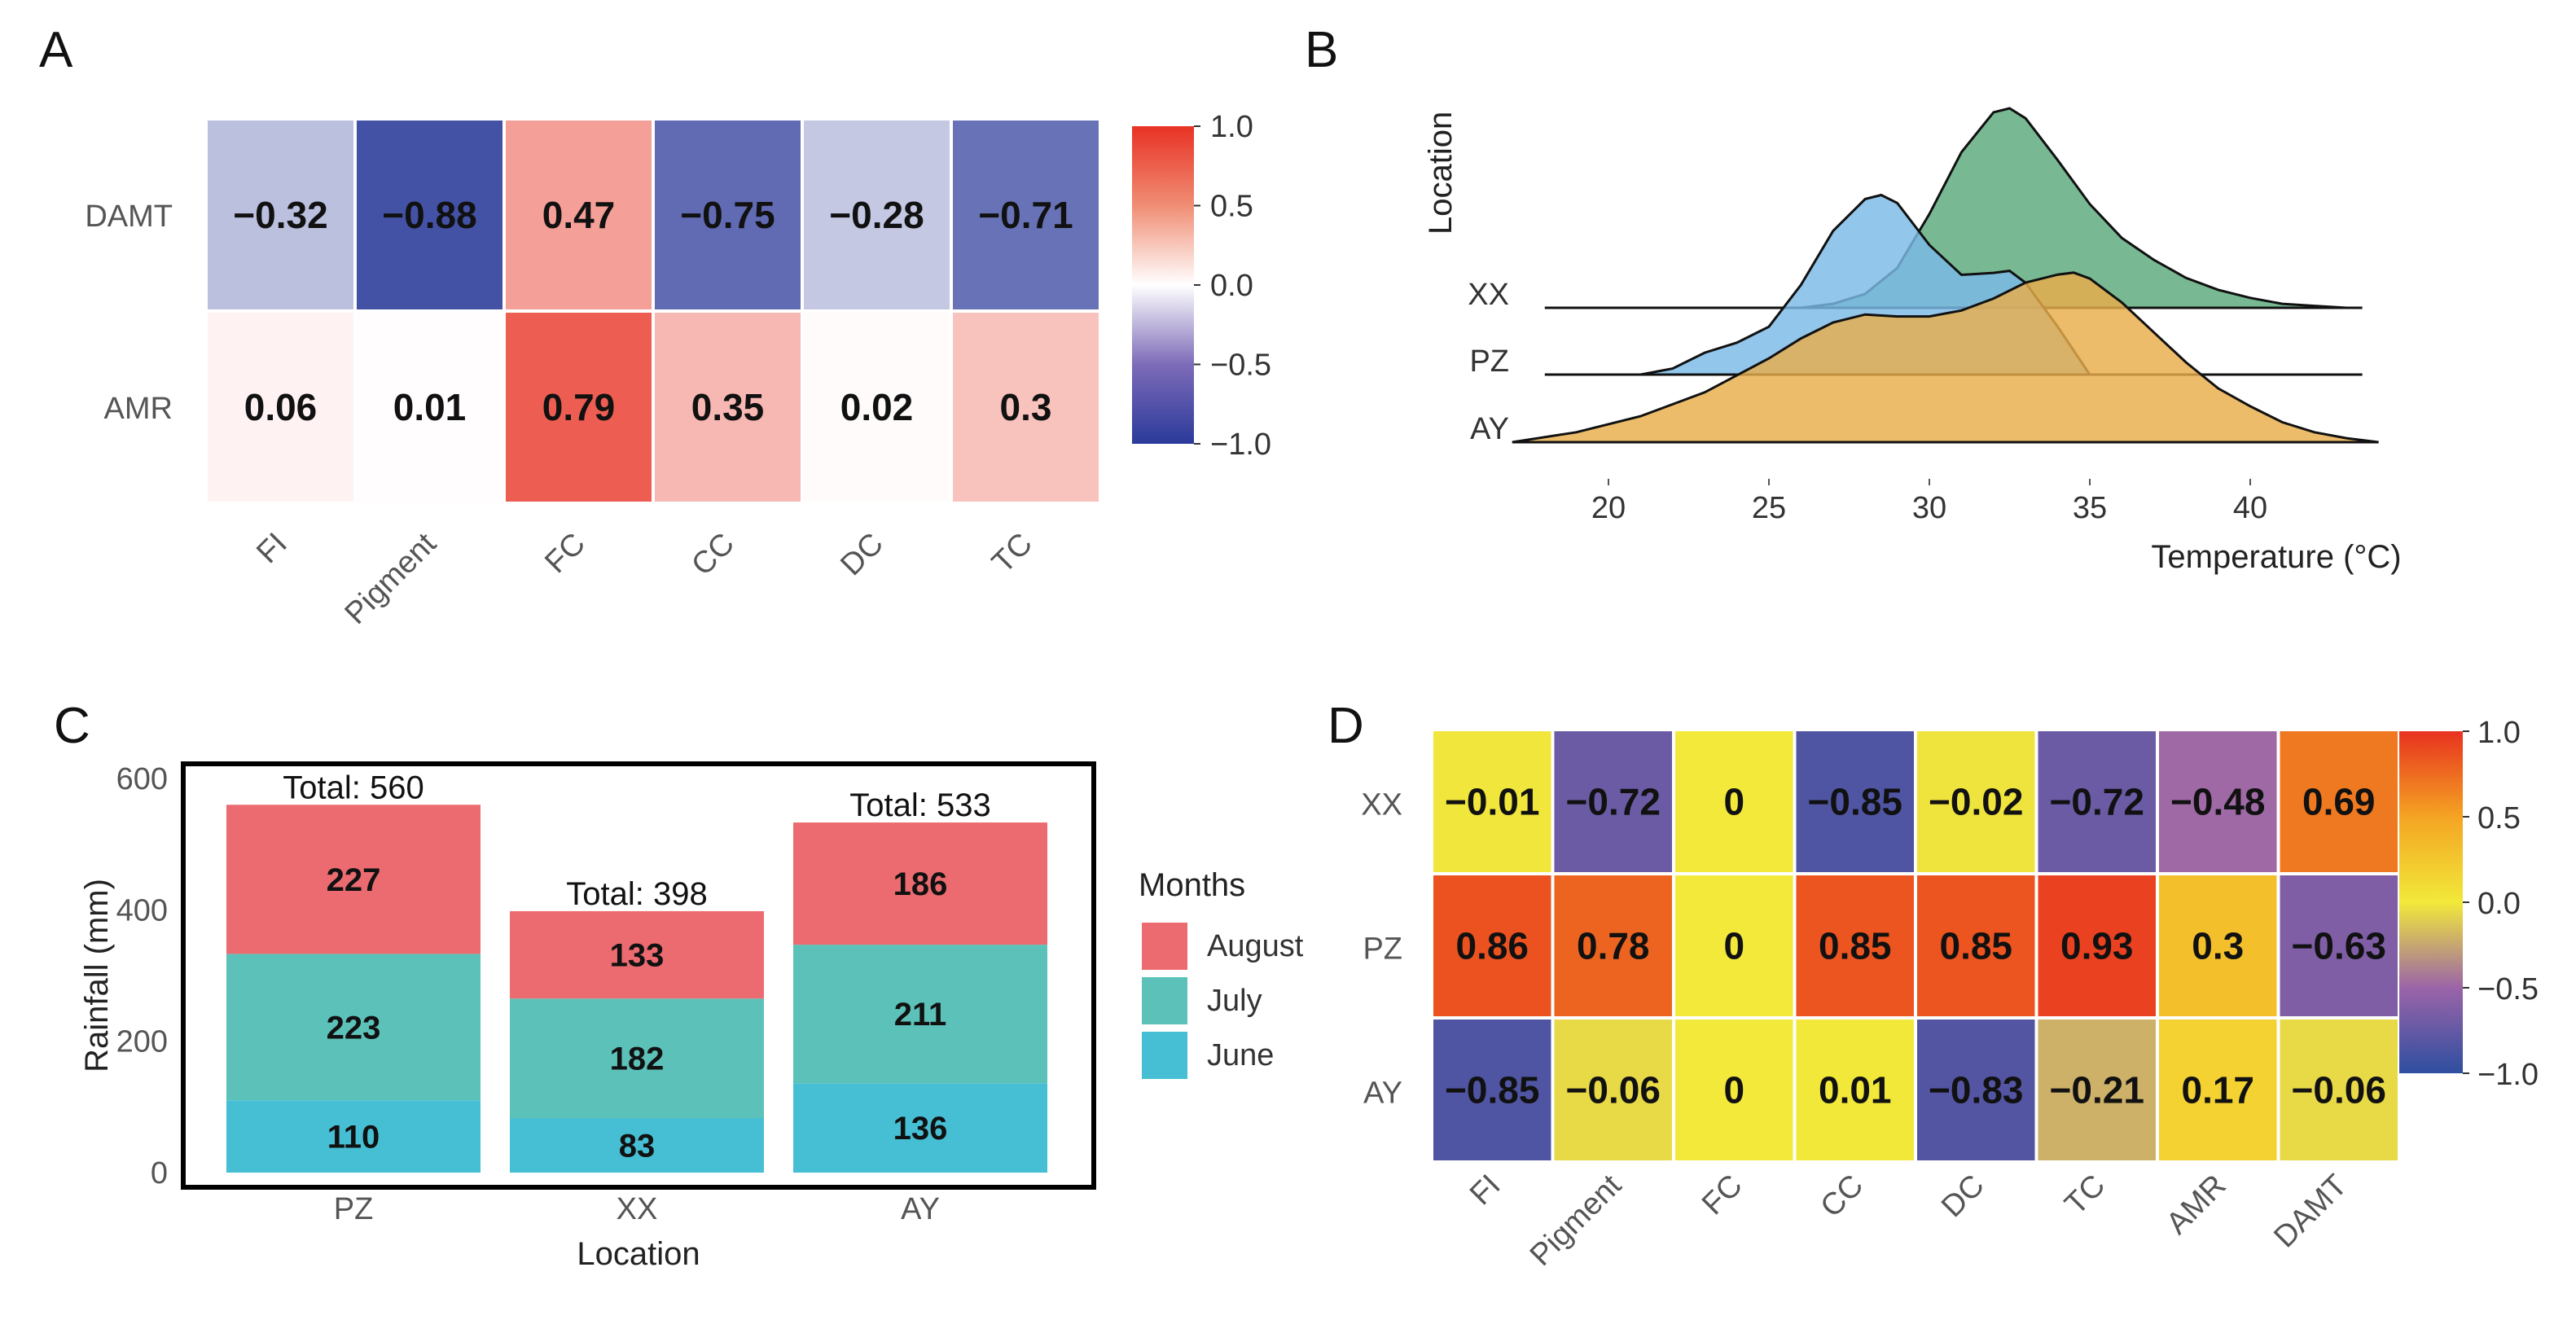 Image resolution: width=2576 pixels, height=1320 pixels. What do you see at coordinates (1855, 802) in the screenshot?
I see `heatmap-d-value: −0.85` at bounding box center [1855, 802].